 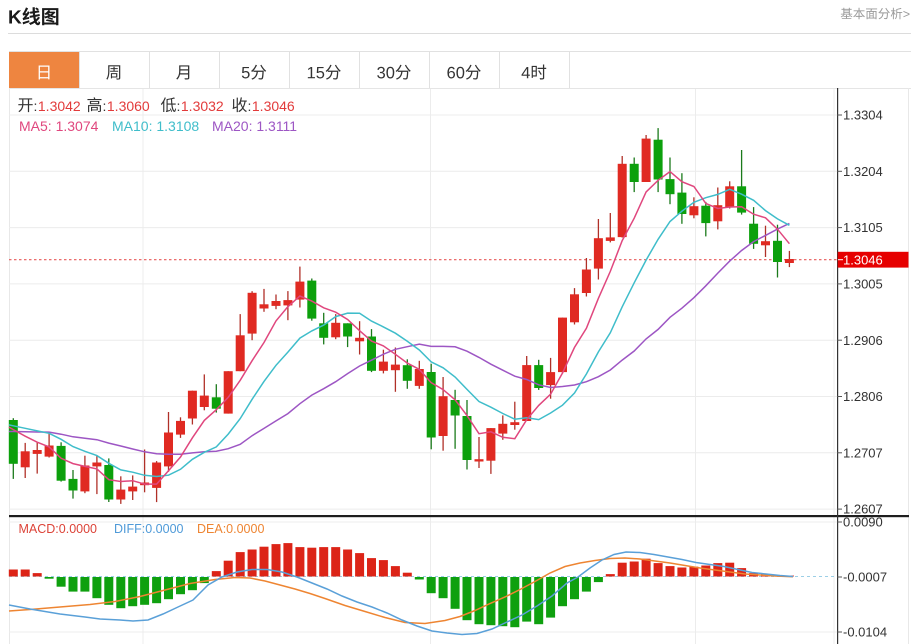 What do you see at coordinates (863, 452) in the screenshot?
I see `svg-text: 1.2707` at bounding box center [863, 452].